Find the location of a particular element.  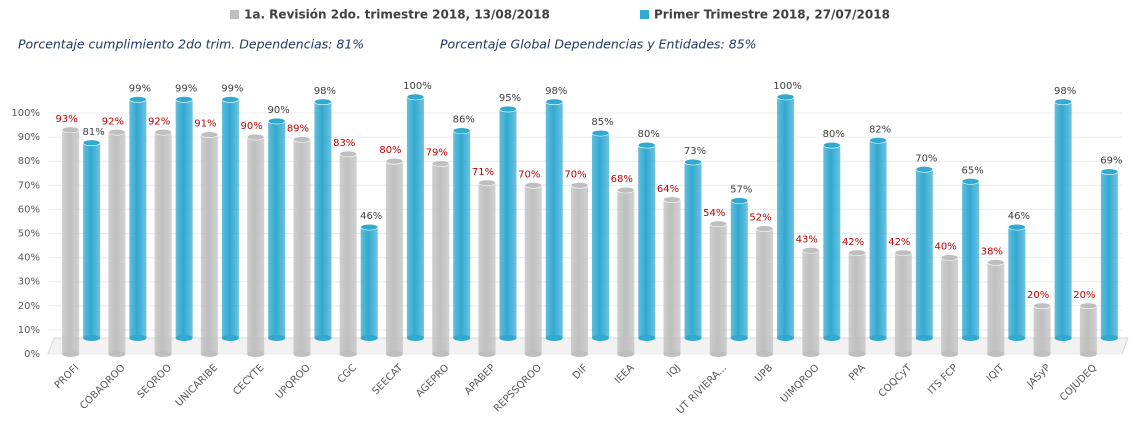

x-tick-label: CECYTE is located at coordinates (248, 379).